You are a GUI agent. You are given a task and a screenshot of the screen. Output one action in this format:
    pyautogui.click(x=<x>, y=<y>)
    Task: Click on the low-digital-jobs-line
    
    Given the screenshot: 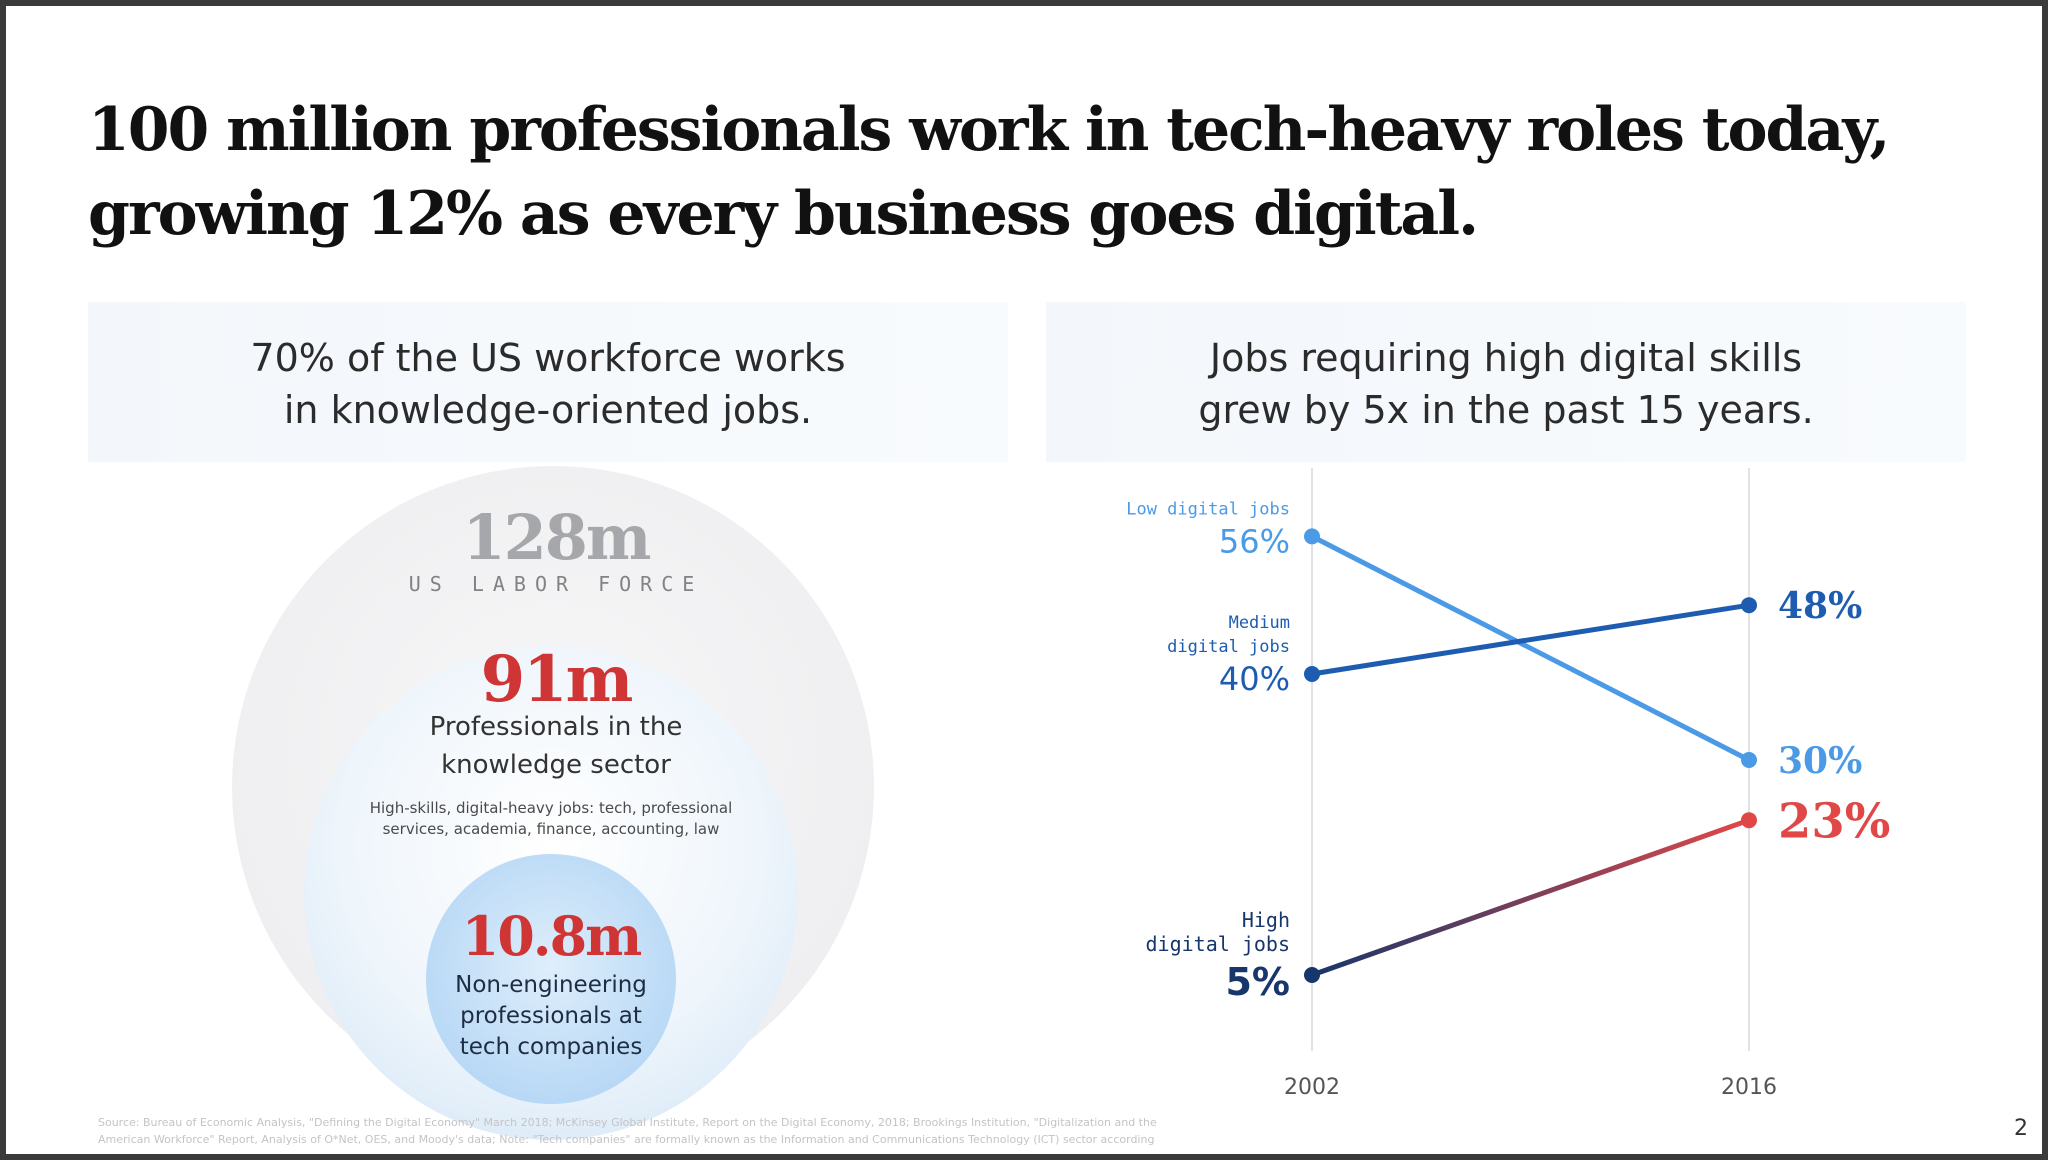 What is the action you would take?
    pyautogui.click(x=1530, y=648)
    